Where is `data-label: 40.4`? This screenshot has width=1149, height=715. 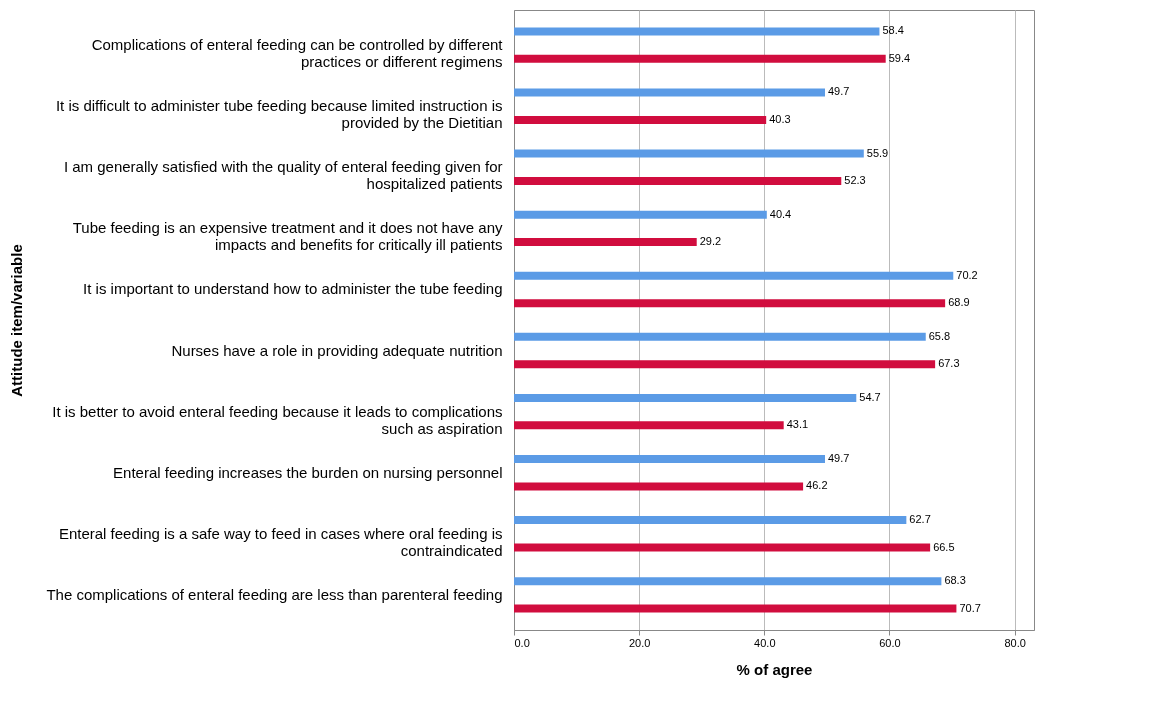 data-label: 40.4 is located at coordinates (780, 213).